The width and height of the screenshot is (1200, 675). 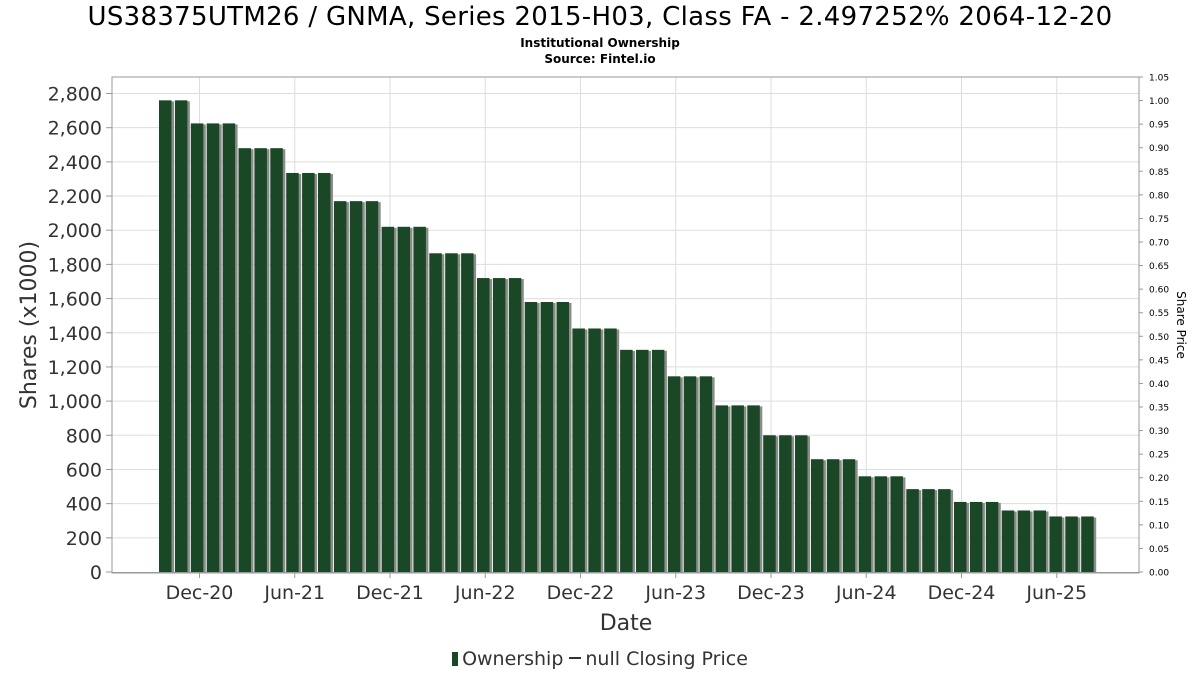 I want to click on y-tick-label: 2,200, so click(x=75, y=197).